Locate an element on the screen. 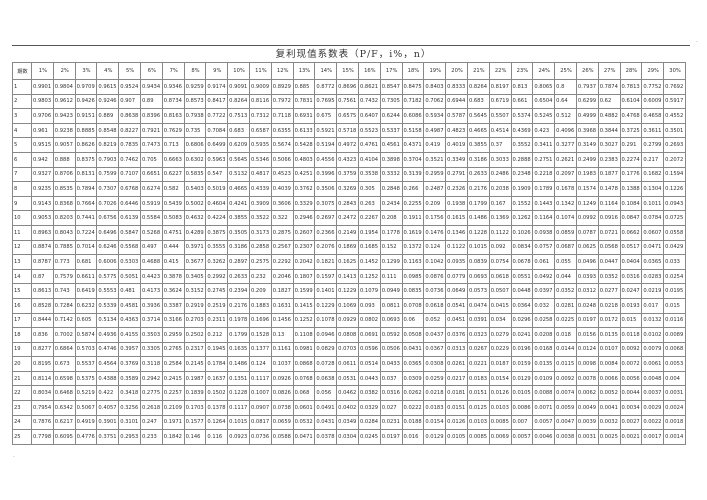  factor-cell: 0.3855 is located at coordinates (238, 218).